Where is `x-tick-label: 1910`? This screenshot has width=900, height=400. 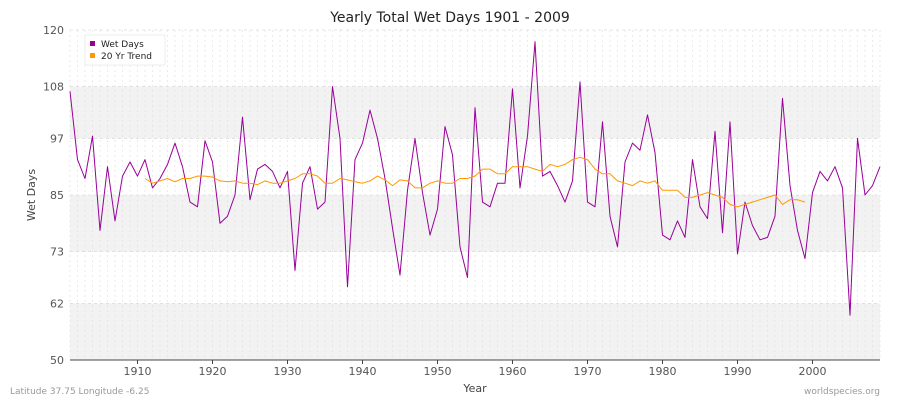 x-tick-label: 1910 is located at coordinates (138, 371).